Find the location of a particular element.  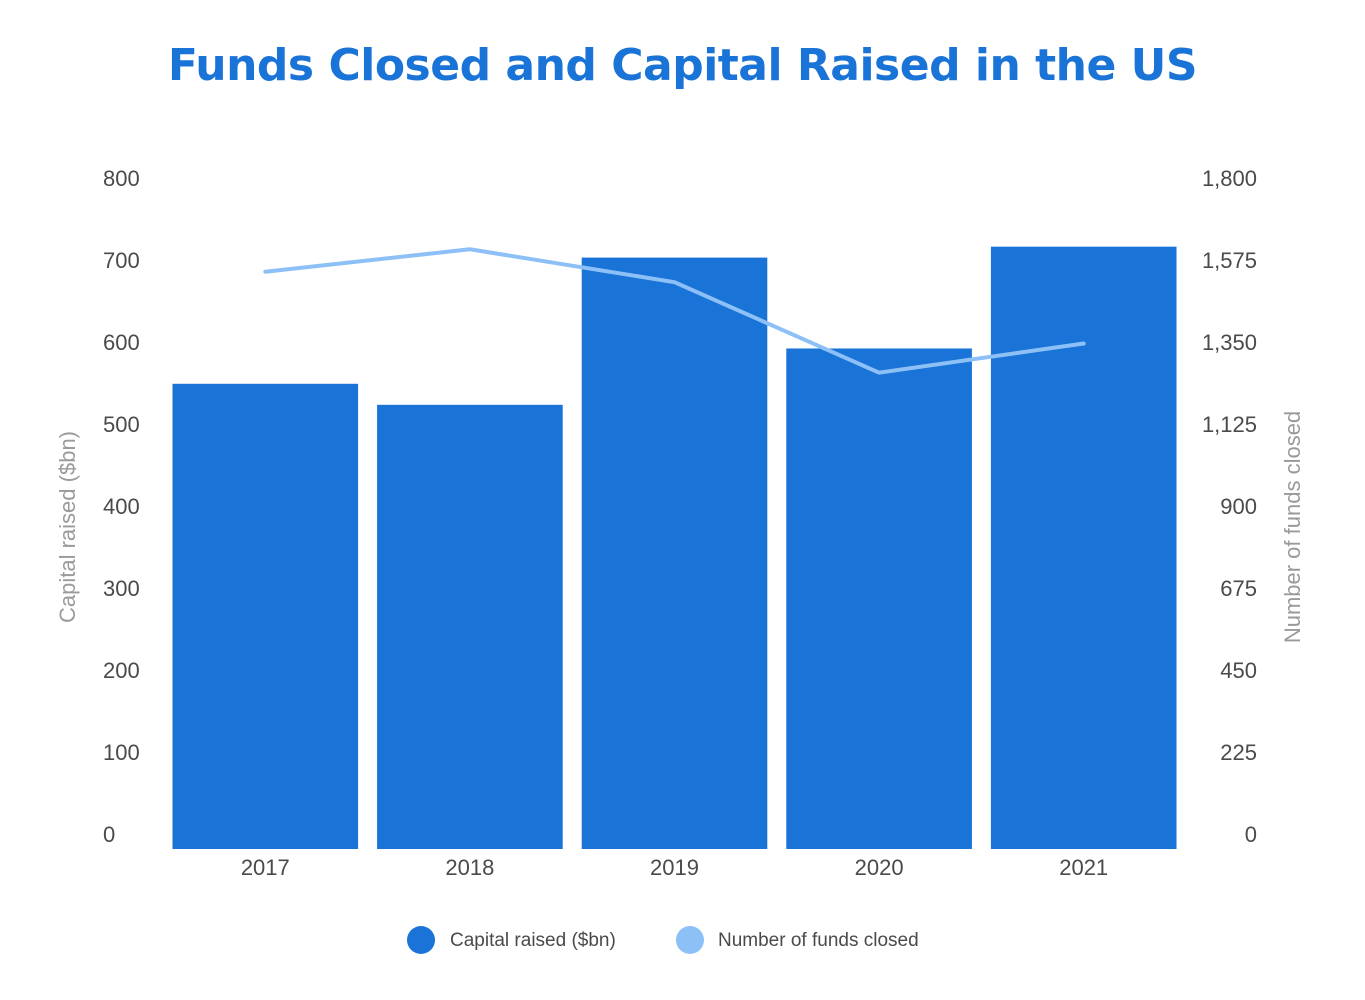

legend-swatch-capital is located at coordinates (421, 940).